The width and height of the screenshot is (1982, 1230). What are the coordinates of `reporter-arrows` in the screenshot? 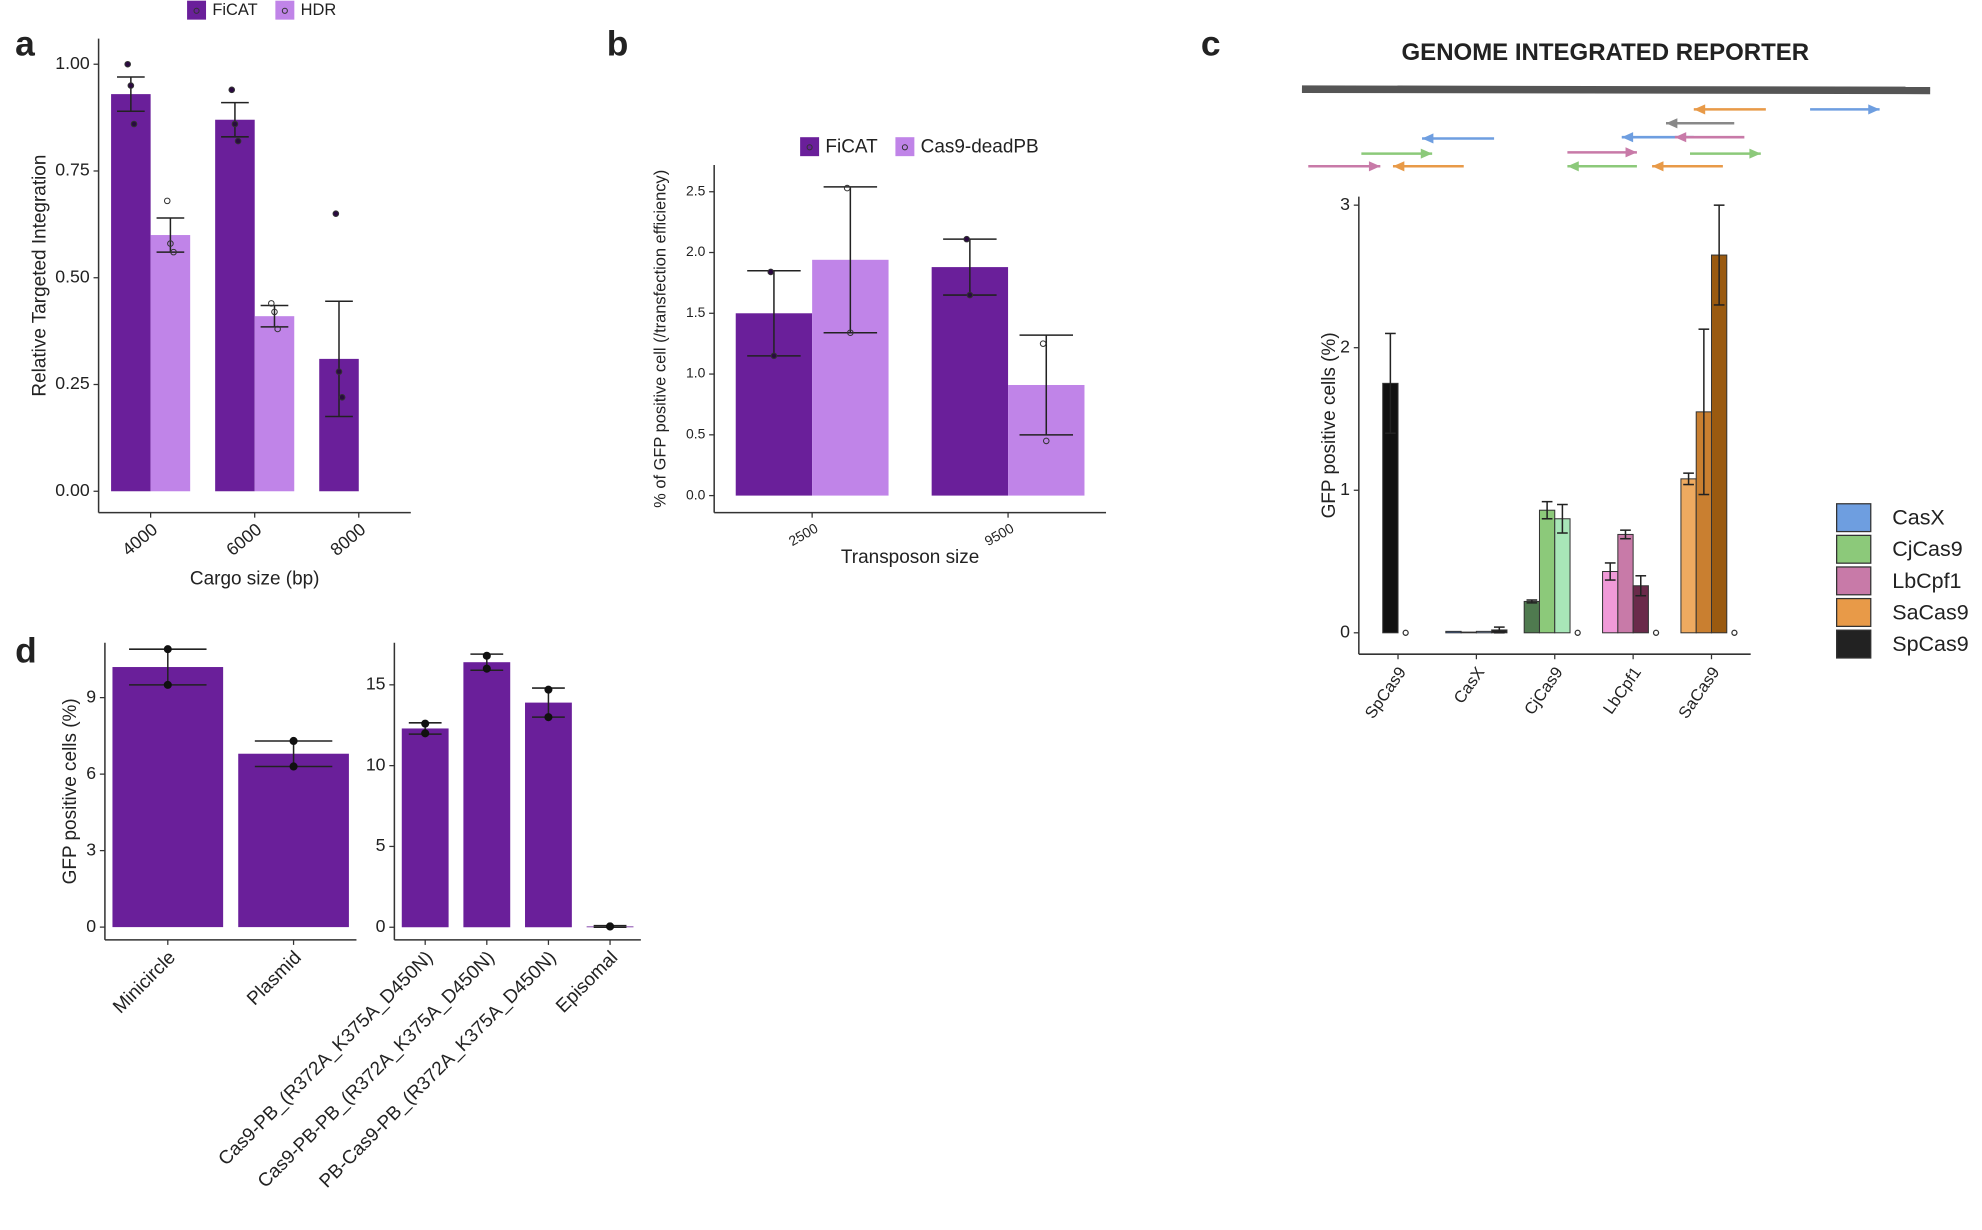 It's located at (1594, 138).